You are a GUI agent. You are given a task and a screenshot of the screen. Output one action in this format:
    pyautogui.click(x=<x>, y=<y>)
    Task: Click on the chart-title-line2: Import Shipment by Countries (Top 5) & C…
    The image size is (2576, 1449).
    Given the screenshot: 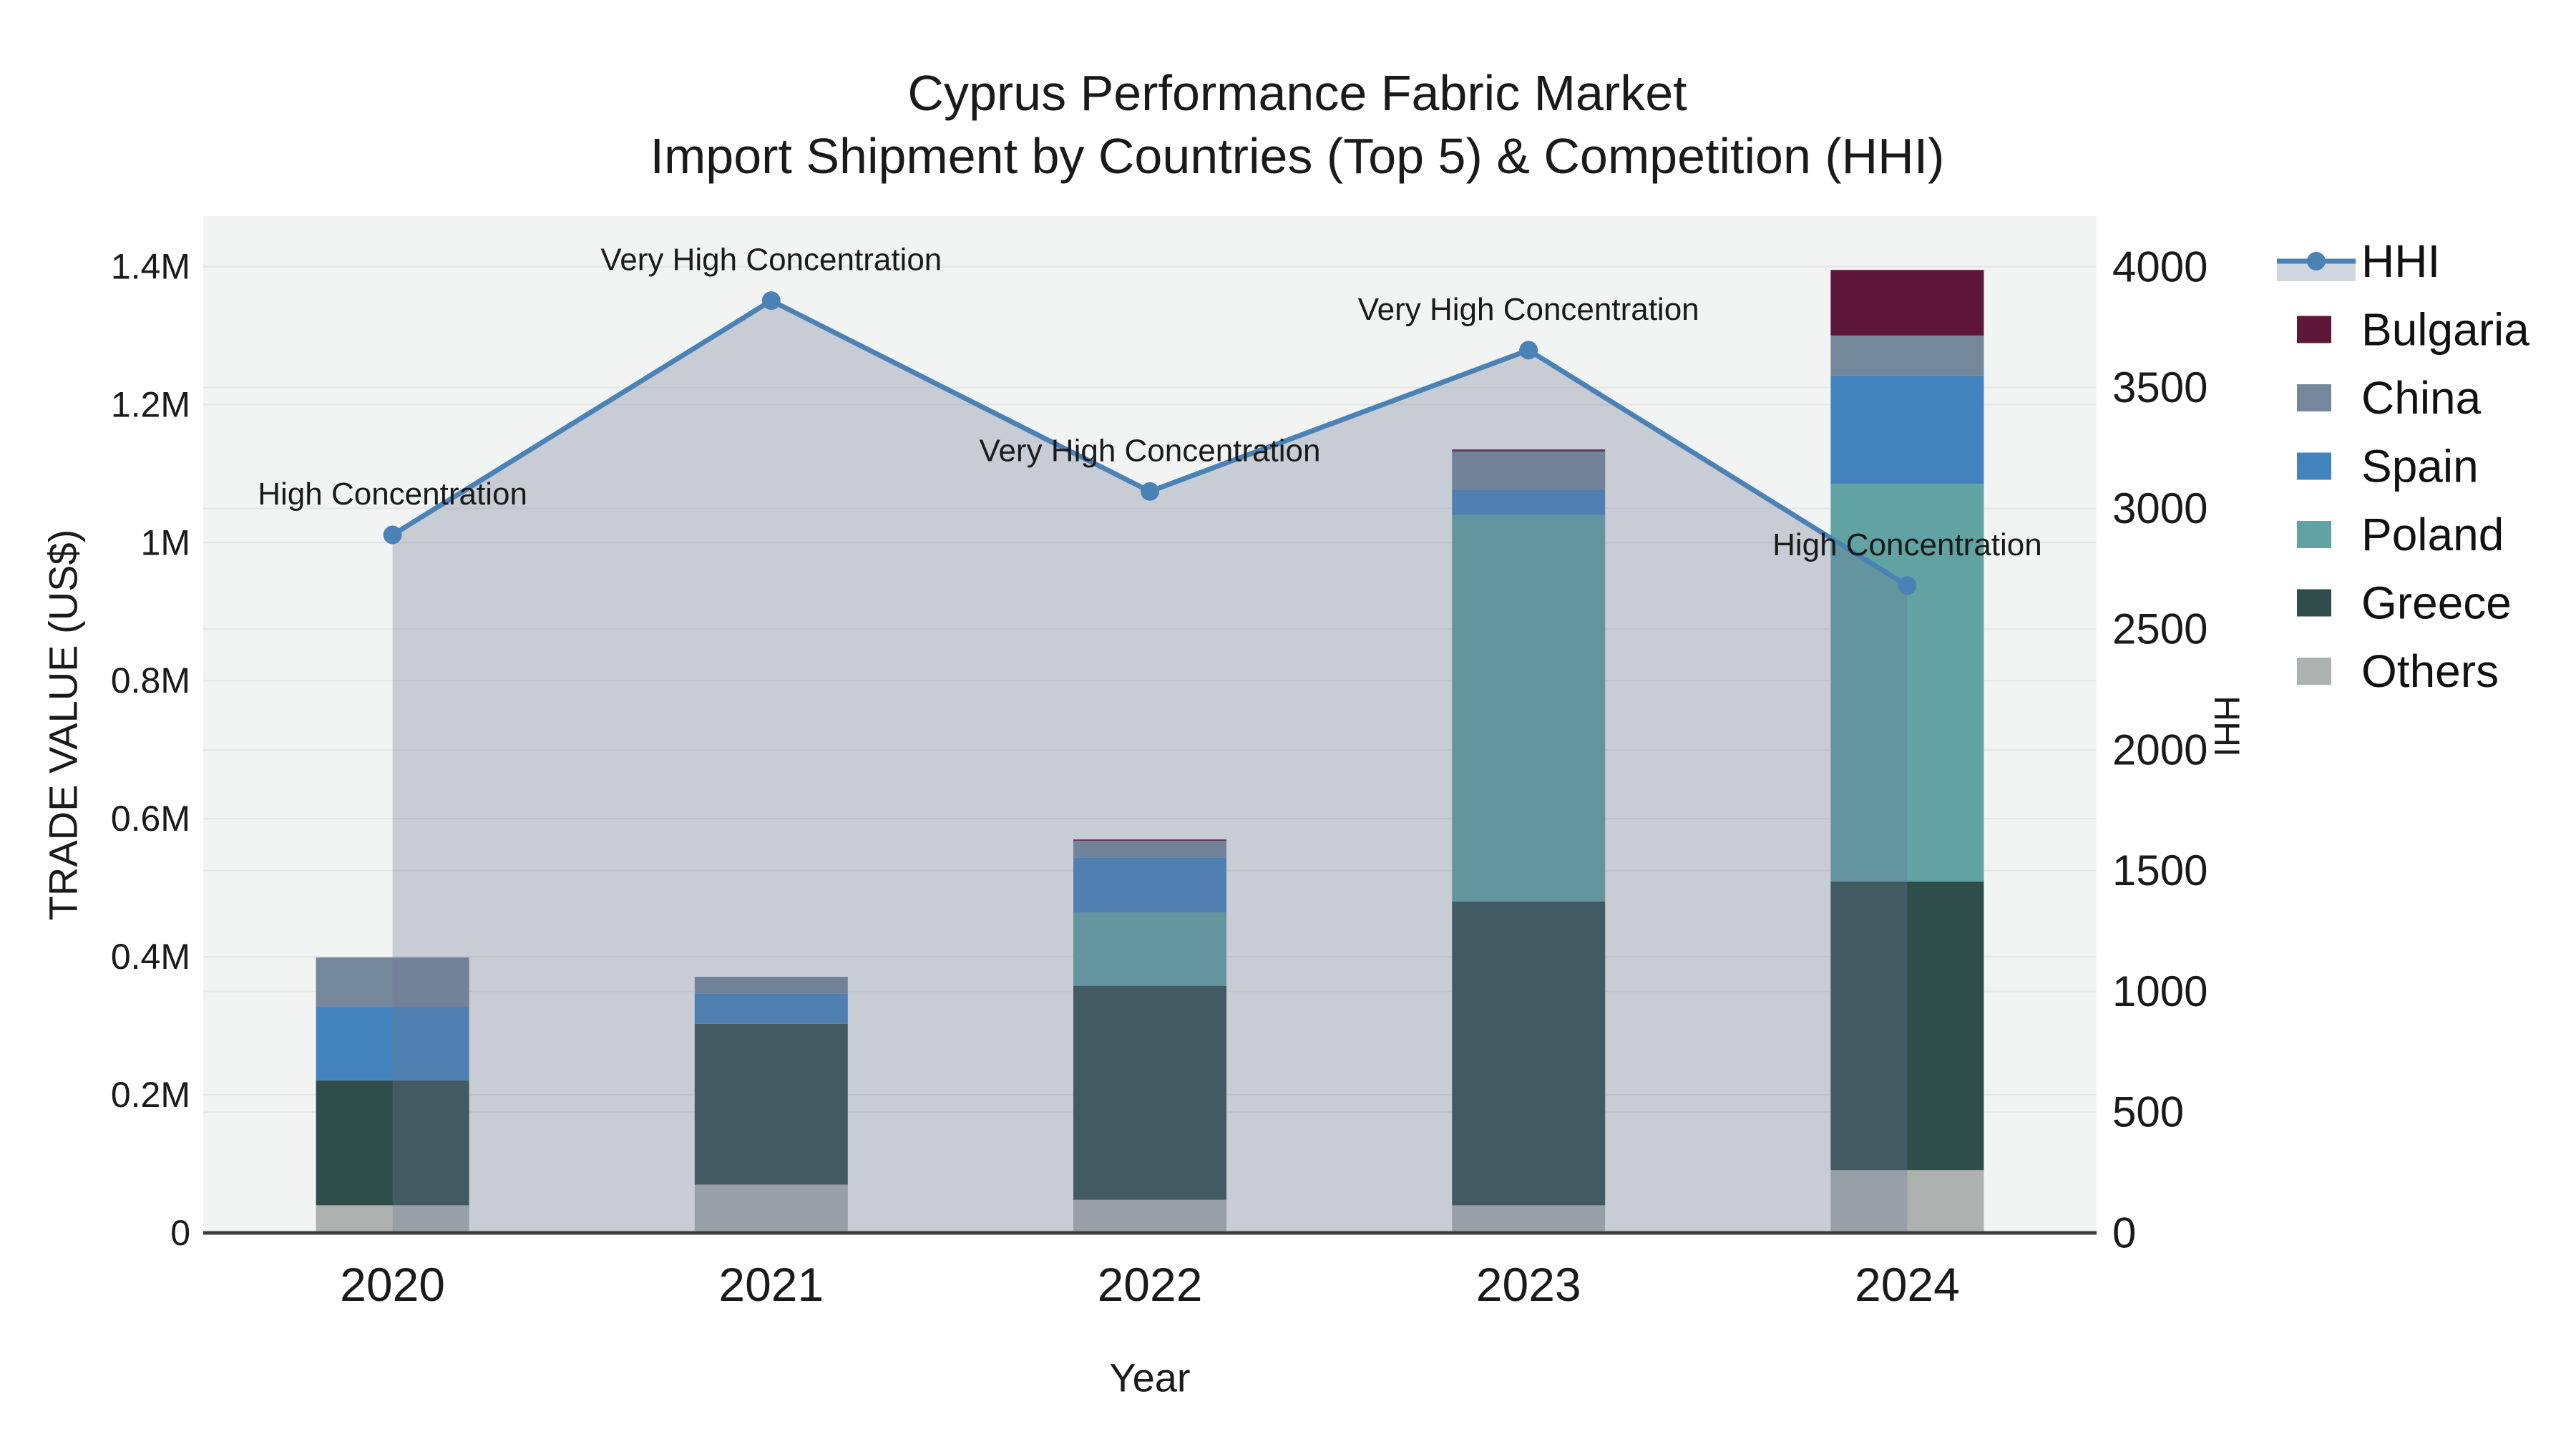 What is the action you would take?
    pyautogui.click(x=1297, y=156)
    